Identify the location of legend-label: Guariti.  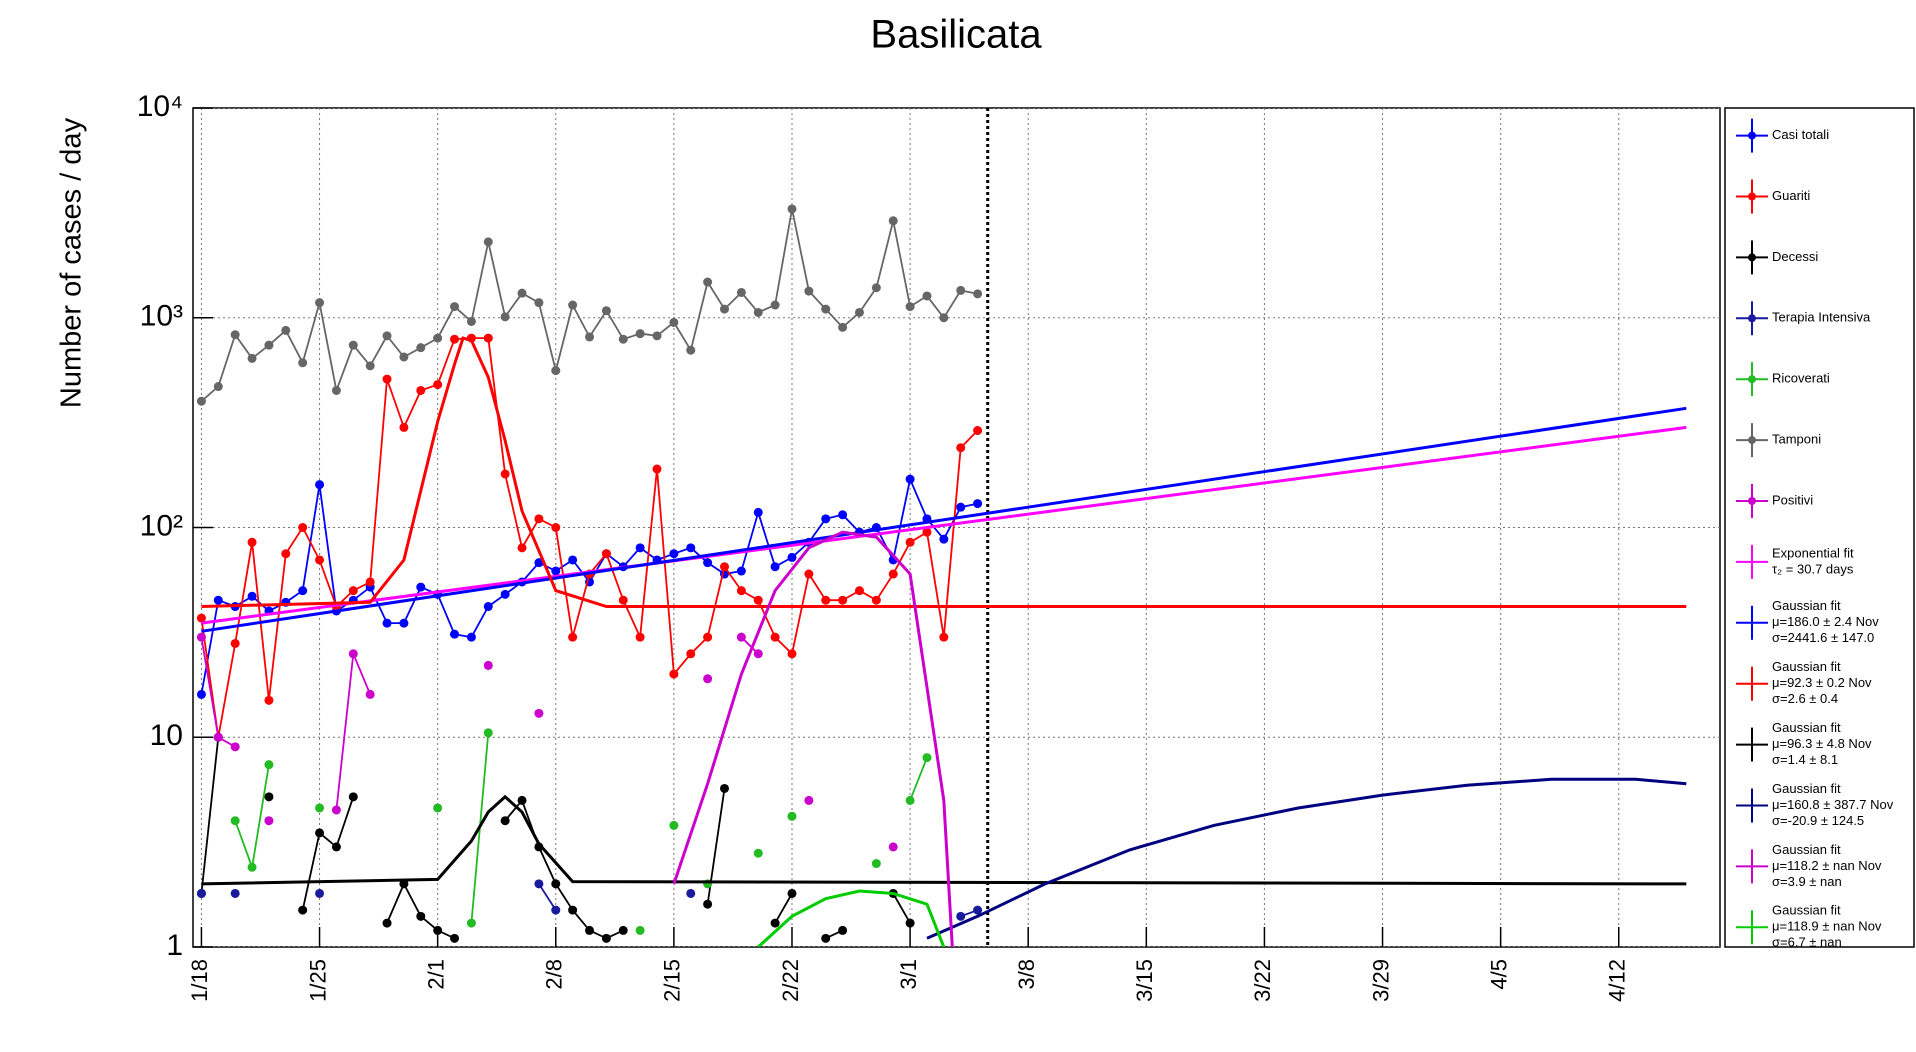
(1791, 195).